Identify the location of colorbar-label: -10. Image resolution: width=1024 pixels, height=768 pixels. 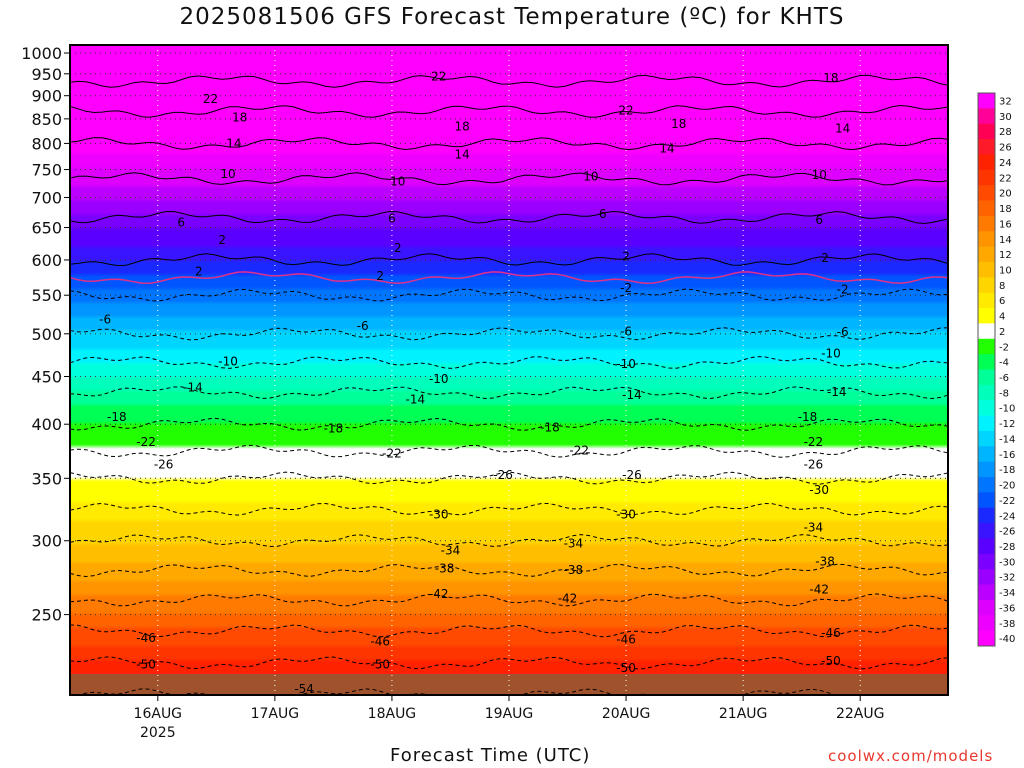
(1007, 409).